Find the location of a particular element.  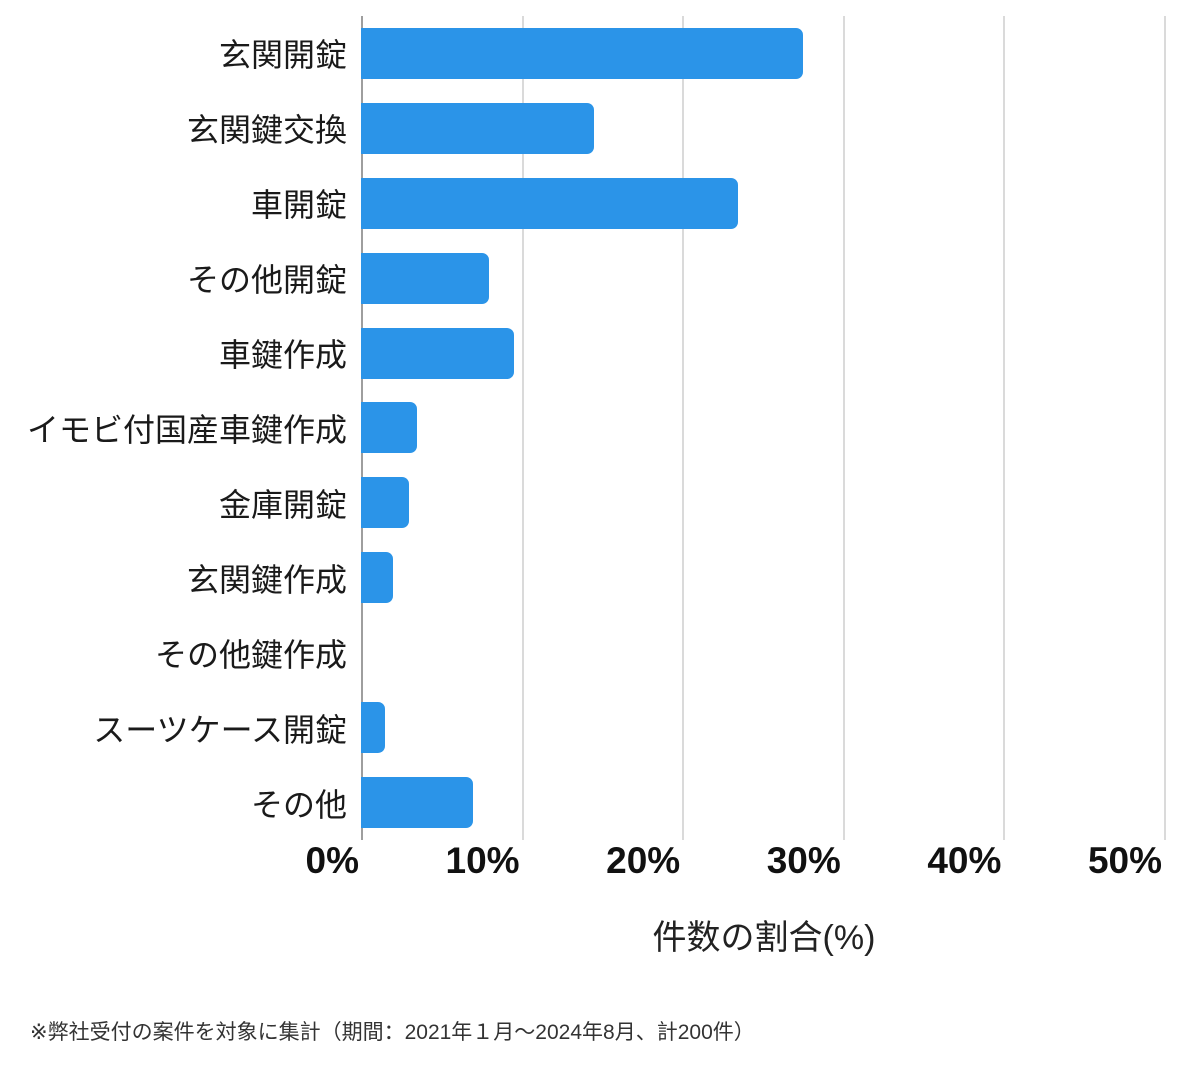

category-label: 車開錠 is located at coordinates (298, 205).